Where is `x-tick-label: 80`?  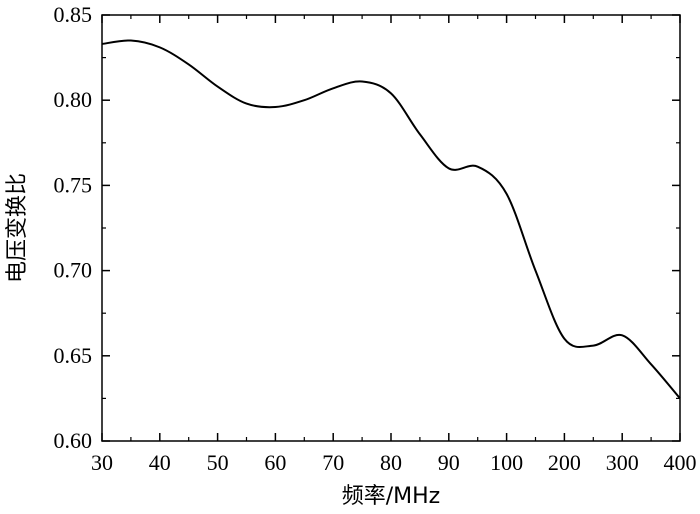 x-tick-label: 80 is located at coordinates (391, 462).